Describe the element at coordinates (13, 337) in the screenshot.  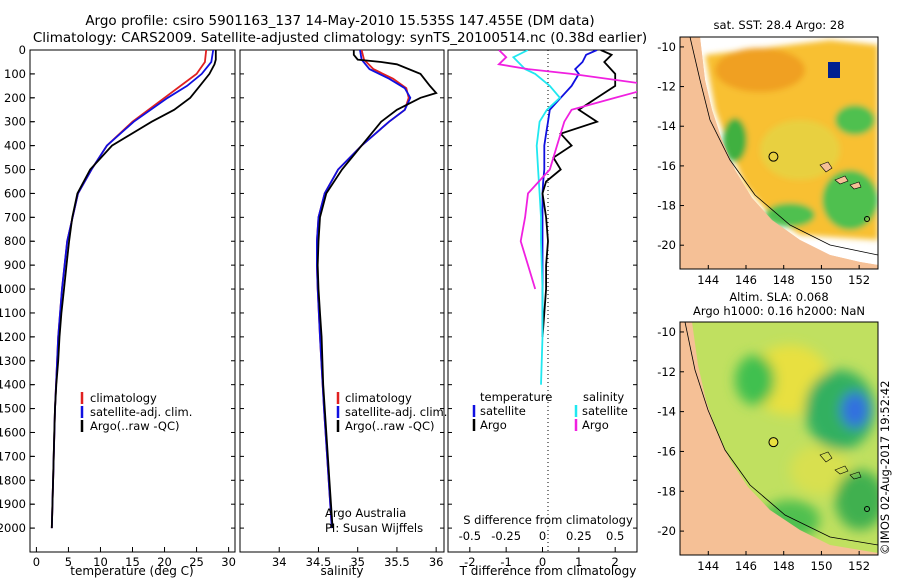
I see `depth-tick-label: 1200` at that location.